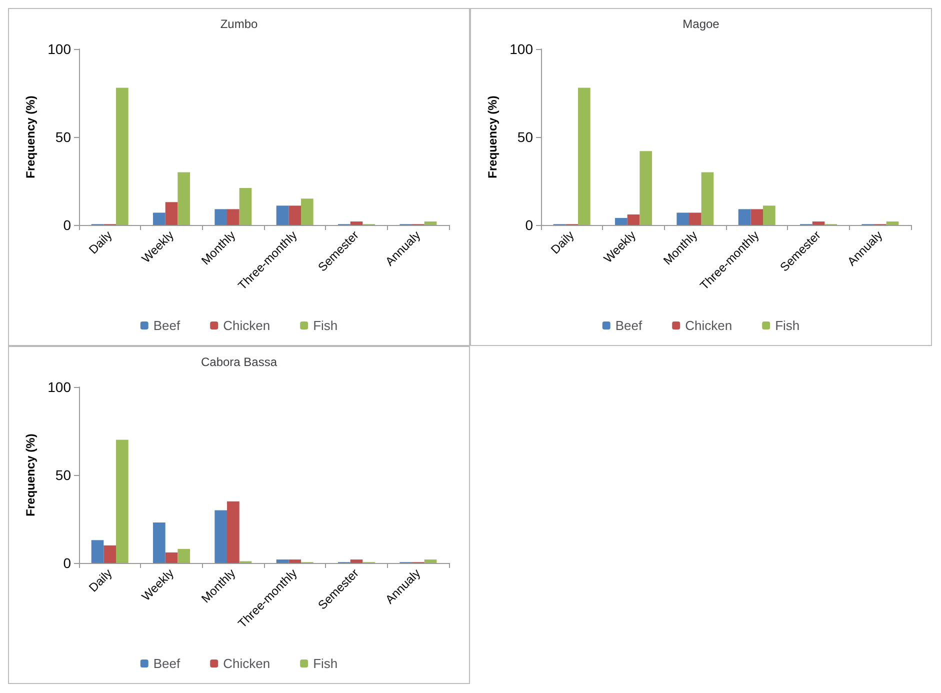 The image size is (941, 693). What do you see at coordinates (239, 24) in the screenshot?
I see `chart-title: Zumbo` at bounding box center [239, 24].